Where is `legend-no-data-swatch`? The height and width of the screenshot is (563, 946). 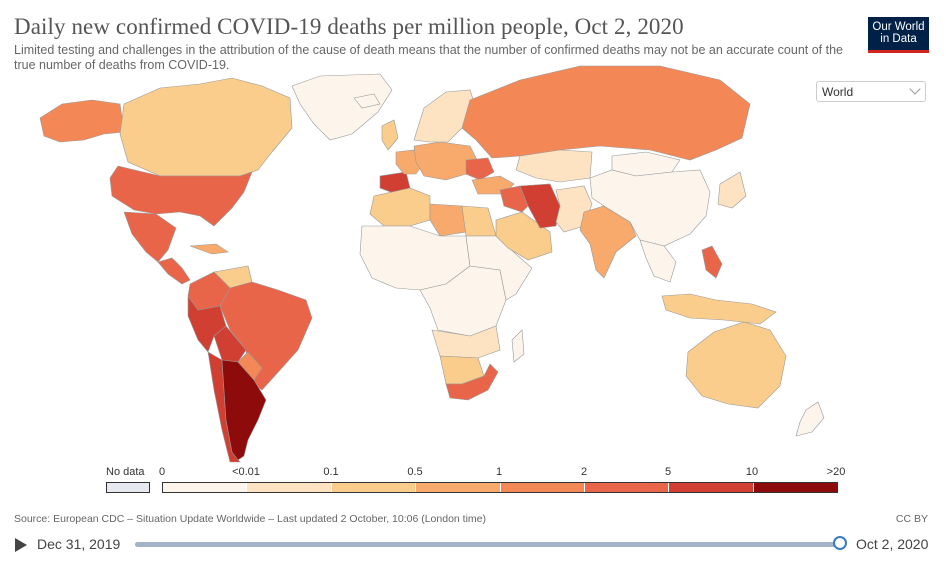 legend-no-data-swatch is located at coordinates (128, 487).